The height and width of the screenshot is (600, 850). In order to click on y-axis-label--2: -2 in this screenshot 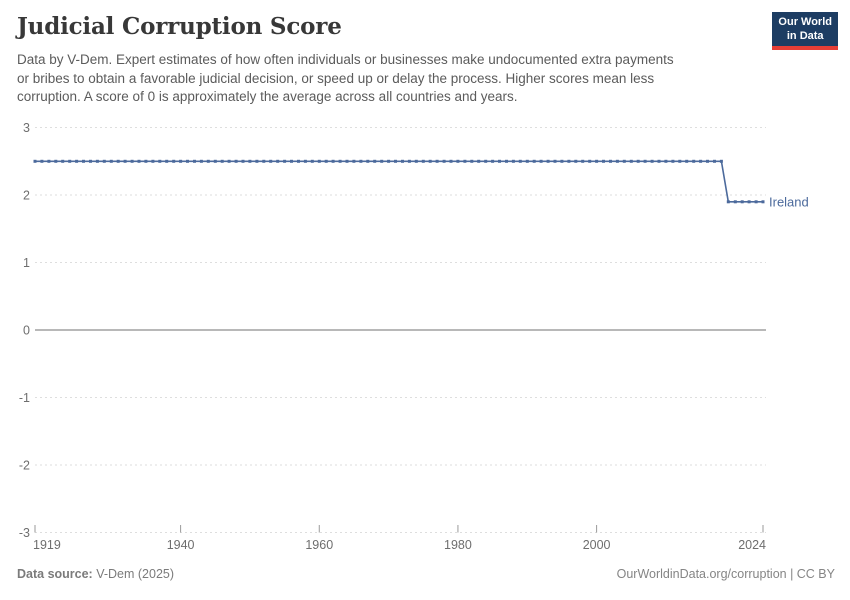, I will do `click(24, 465)`.